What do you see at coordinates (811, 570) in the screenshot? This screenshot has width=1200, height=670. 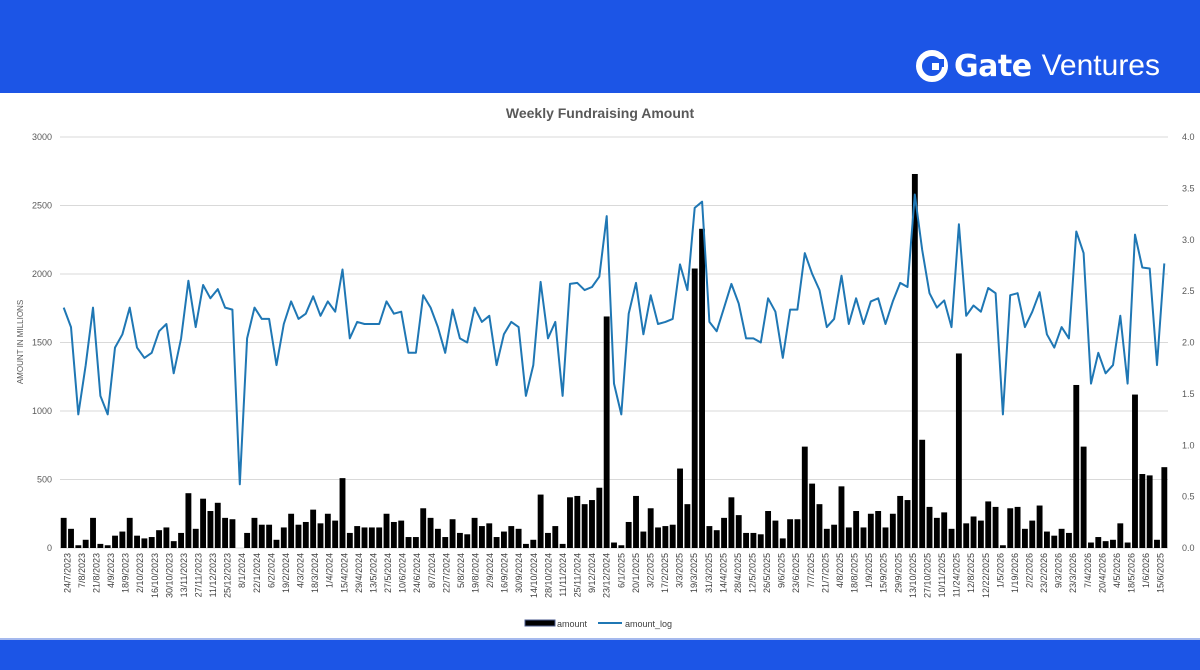 I see `x-tick-label: 7/7/2025` at bounding box center [811, 570].